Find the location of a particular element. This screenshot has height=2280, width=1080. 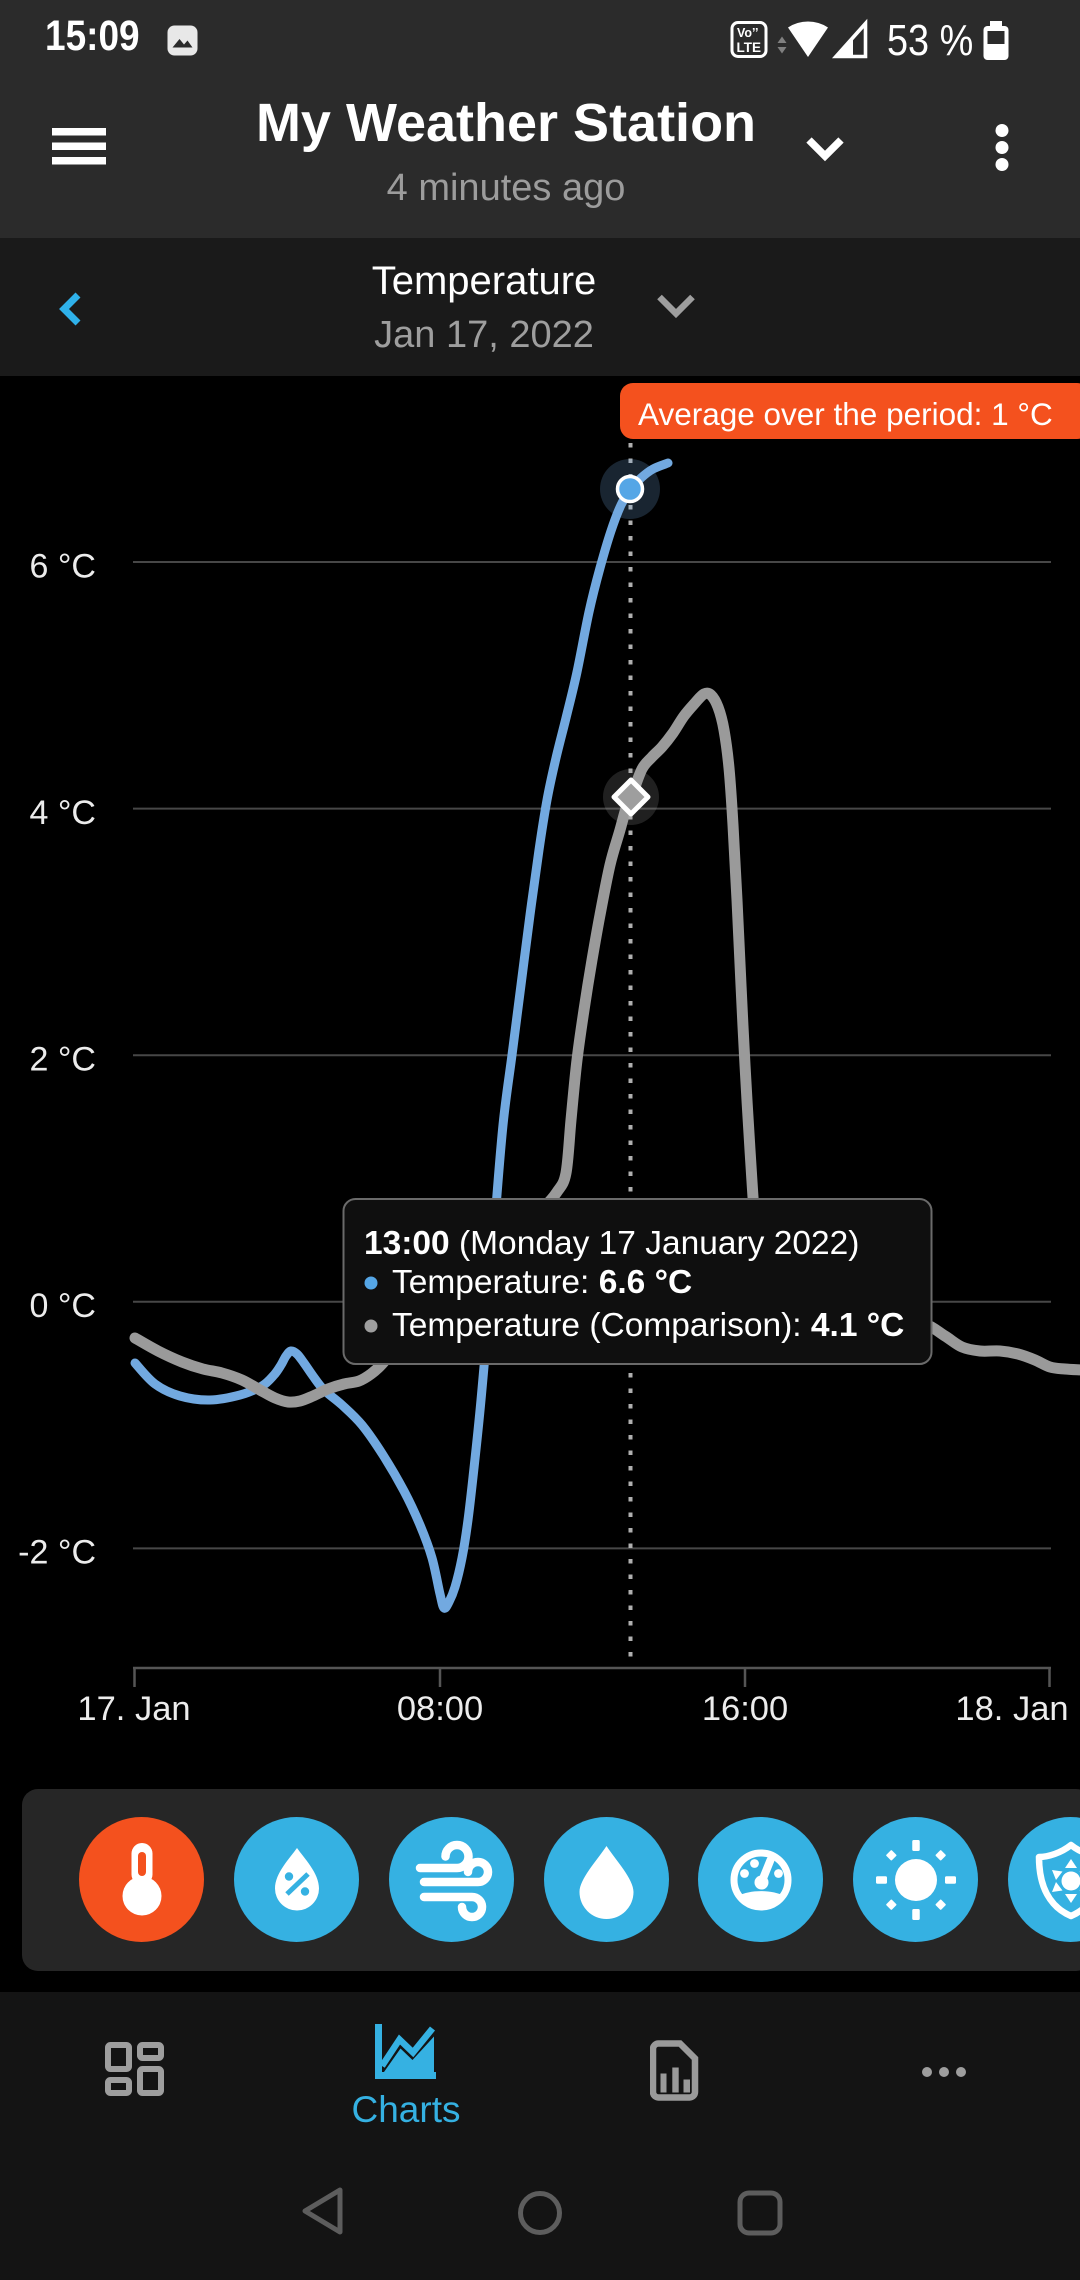

svg-text:Temperature (Comparison): 4.1: Temperature (Comparison): 4.1 °C is located at coordinates (648, 1325).